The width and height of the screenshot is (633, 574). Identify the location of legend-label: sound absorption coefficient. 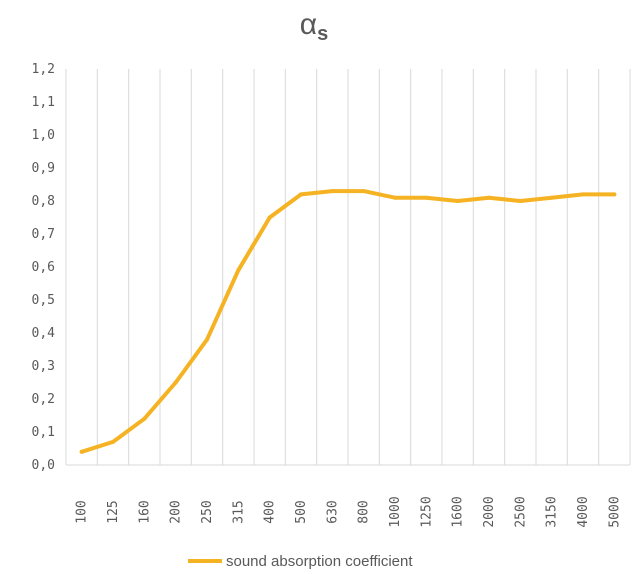
(319, 561).